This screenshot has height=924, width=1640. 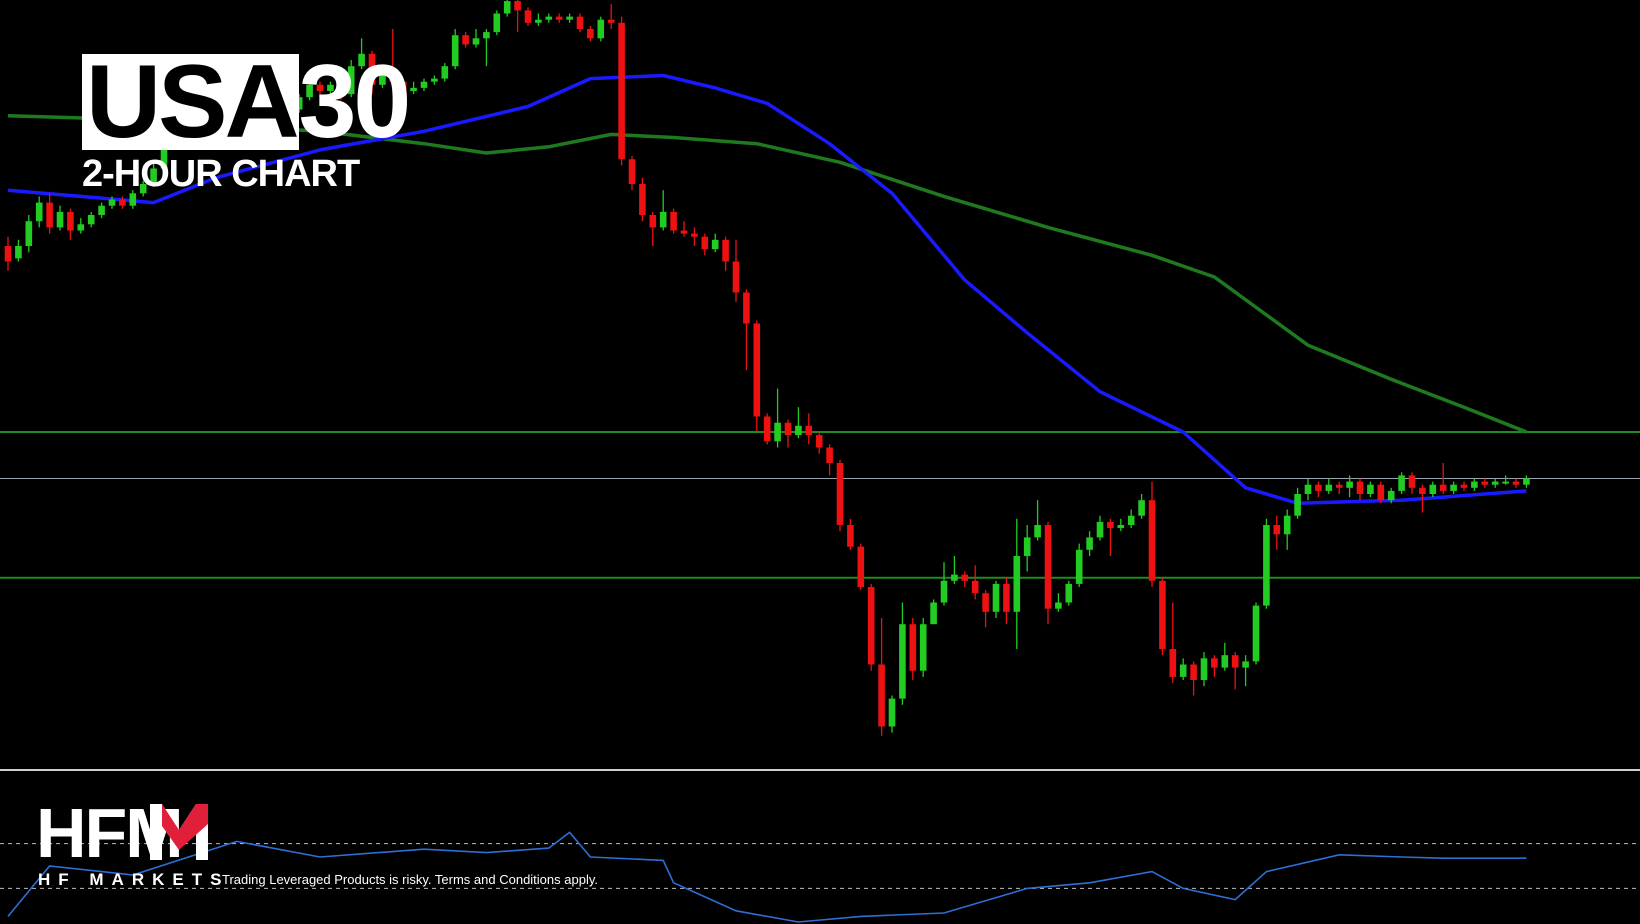 What do you see at coordinates (355, 102) in the screenshot?
I see `title-symbol-part-b: 30` at bounding box center [355, 102].